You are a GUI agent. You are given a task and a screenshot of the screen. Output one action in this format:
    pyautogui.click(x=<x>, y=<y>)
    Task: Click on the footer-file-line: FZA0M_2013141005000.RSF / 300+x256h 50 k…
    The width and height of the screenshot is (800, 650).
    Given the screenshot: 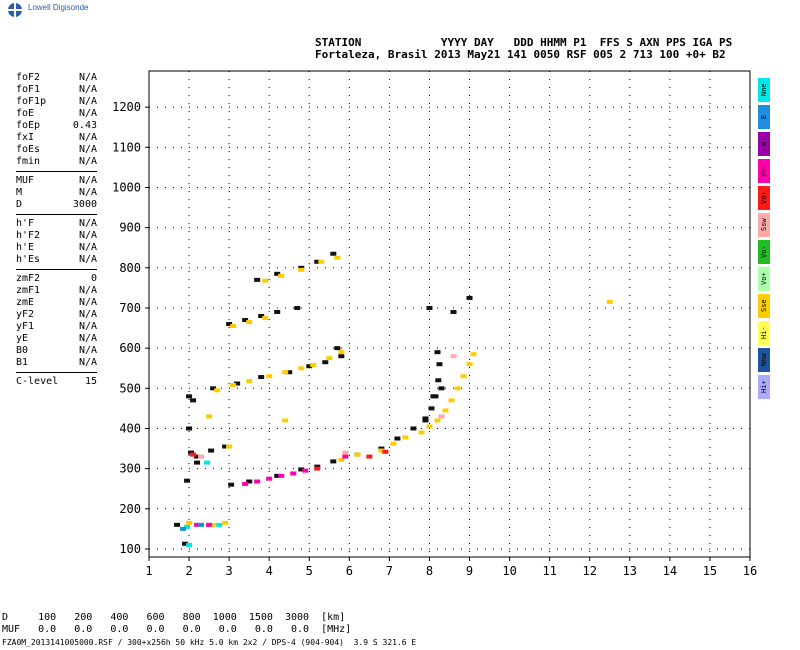 What is the action you would take?
    pyautogui.click(x=209, y=642)
    